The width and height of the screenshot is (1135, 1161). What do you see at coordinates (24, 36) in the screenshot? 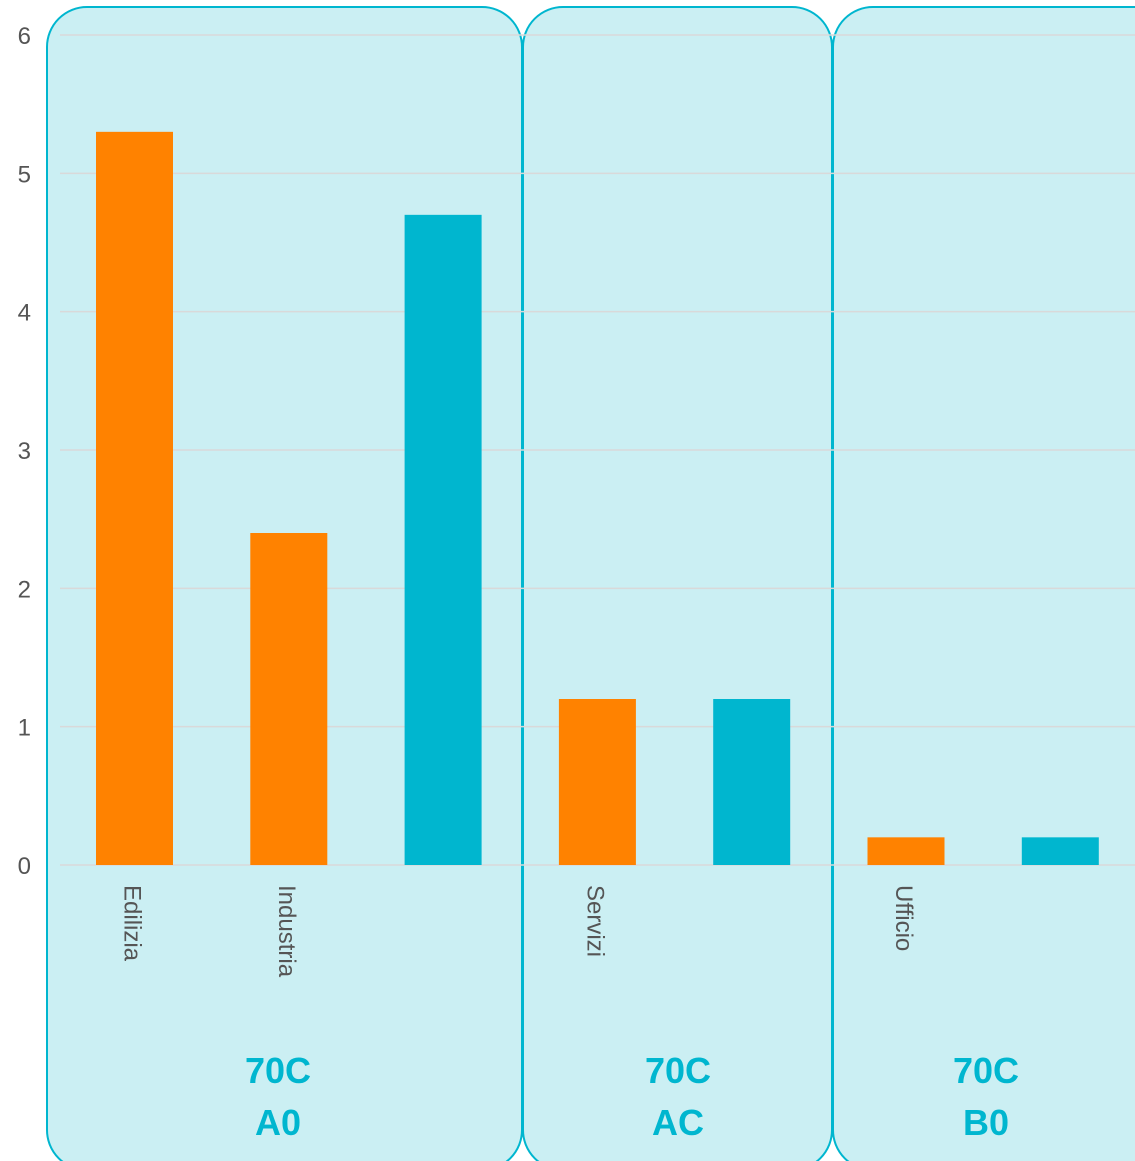
I see `y-tick-label-6: 6` at bounding box center [24, 36].